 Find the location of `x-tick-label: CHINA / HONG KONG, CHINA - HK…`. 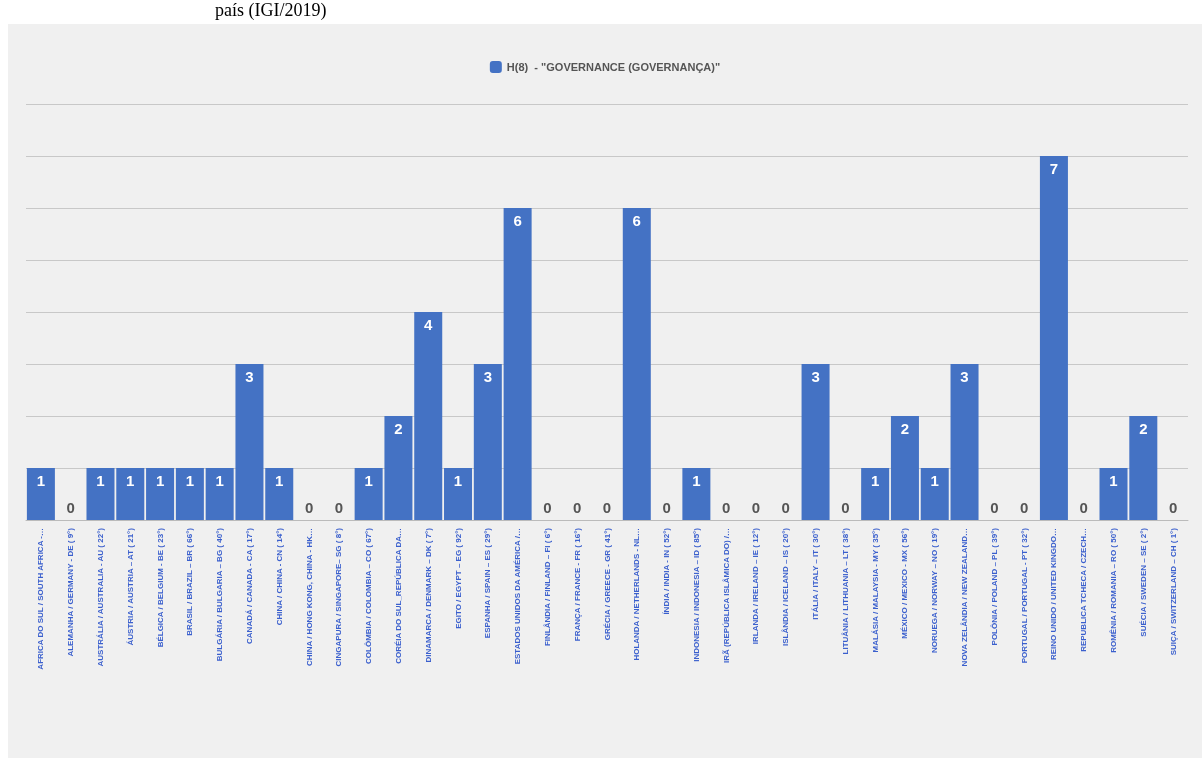

x-tick-label: CHINA / HONG KONG, CHINA - HK… is located at coordinates (309, 597).